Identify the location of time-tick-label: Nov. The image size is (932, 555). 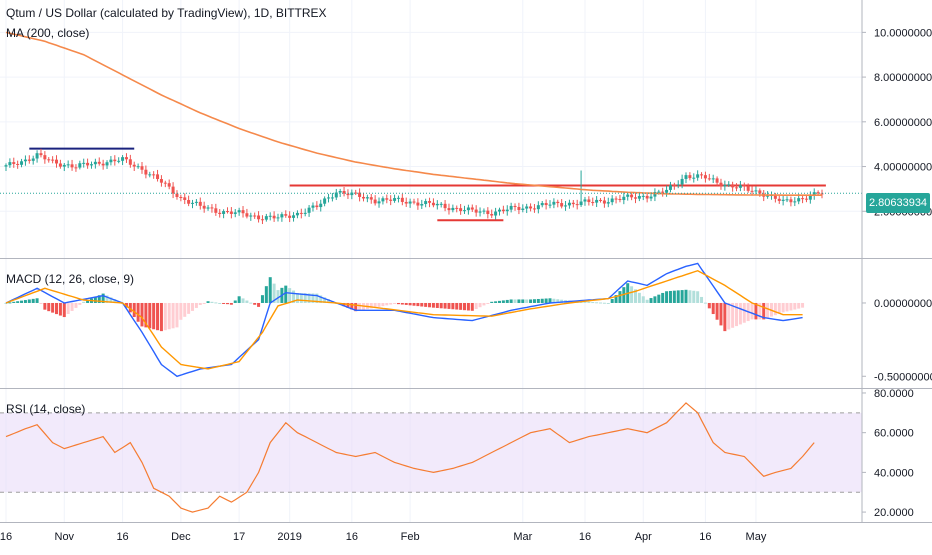
(65, 537).